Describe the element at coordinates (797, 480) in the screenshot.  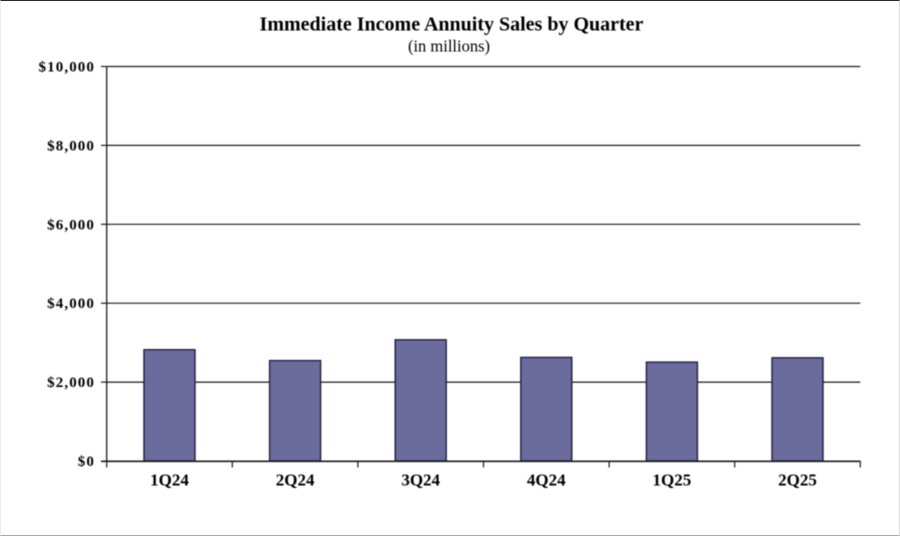
I see `svg-text: 2Q25` at that location.